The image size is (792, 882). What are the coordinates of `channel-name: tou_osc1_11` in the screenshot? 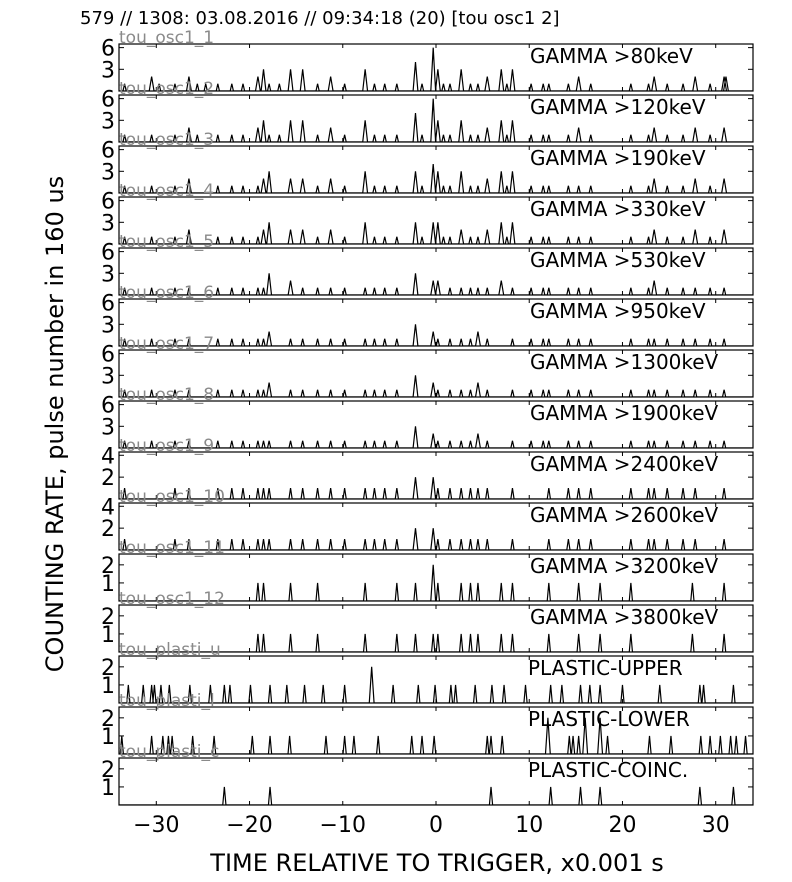 It's located at (172, 548).